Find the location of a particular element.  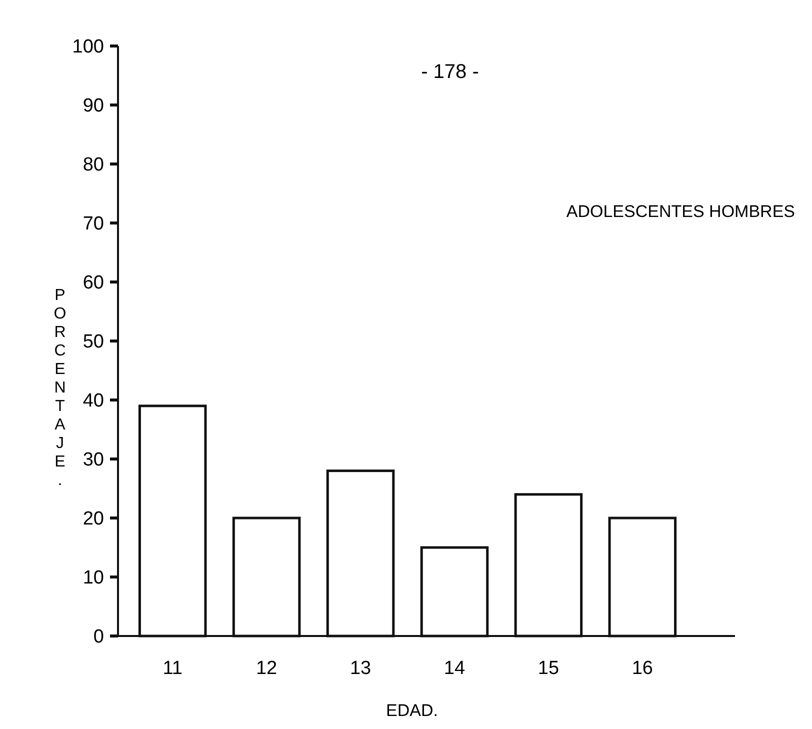

y-tick-label: 30 is located at coordinates (93, 460).